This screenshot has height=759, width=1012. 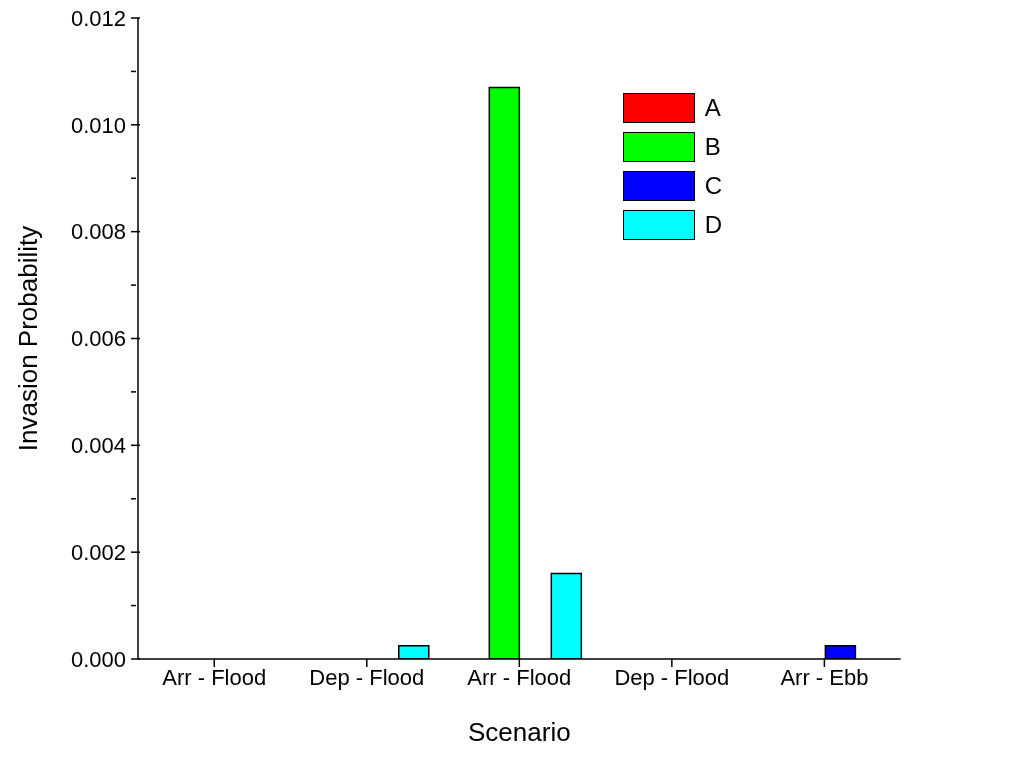 I want to click on legend-label: A, so click(x=712, y=107).